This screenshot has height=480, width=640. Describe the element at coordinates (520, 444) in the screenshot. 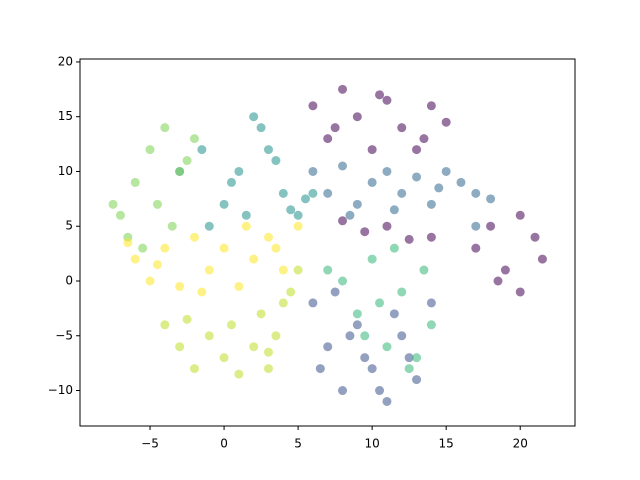

I see `x-tick-label: 20` at that location.